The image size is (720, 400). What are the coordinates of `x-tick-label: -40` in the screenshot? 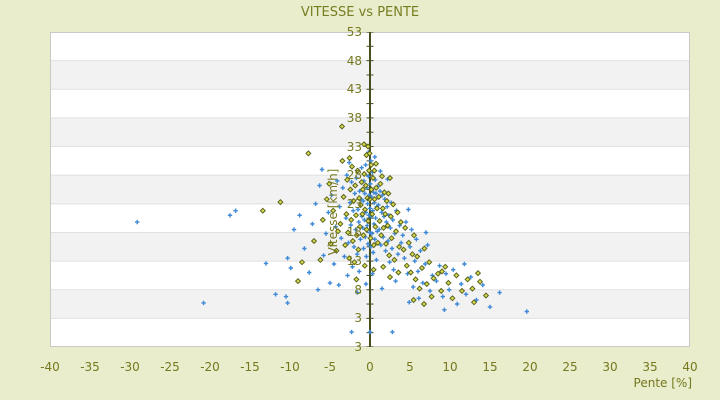 It's located at (50, 367).